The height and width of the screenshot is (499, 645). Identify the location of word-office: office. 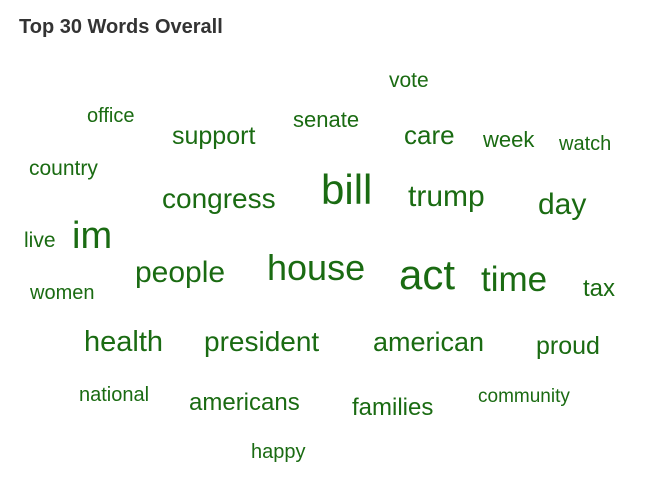
(110, 116).